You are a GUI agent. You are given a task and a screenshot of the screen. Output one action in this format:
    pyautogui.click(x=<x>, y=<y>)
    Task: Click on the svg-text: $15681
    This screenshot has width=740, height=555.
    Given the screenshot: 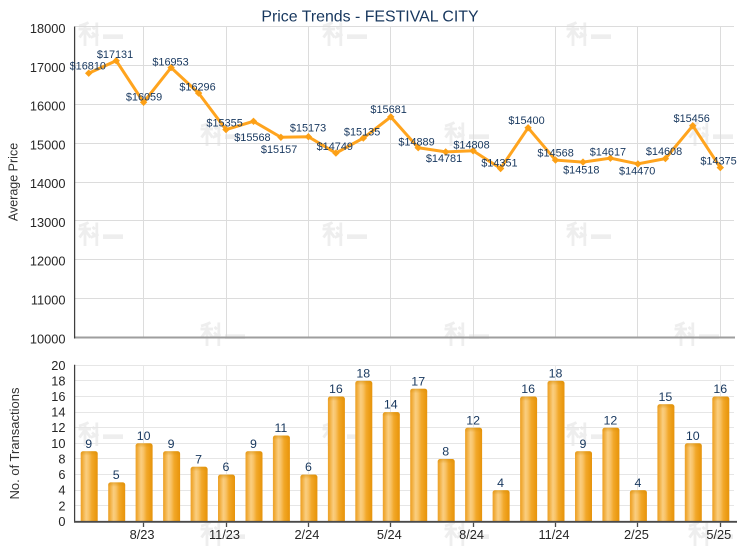 What is the action you would take?
    pyautogui.click(x=388, y=110)
    